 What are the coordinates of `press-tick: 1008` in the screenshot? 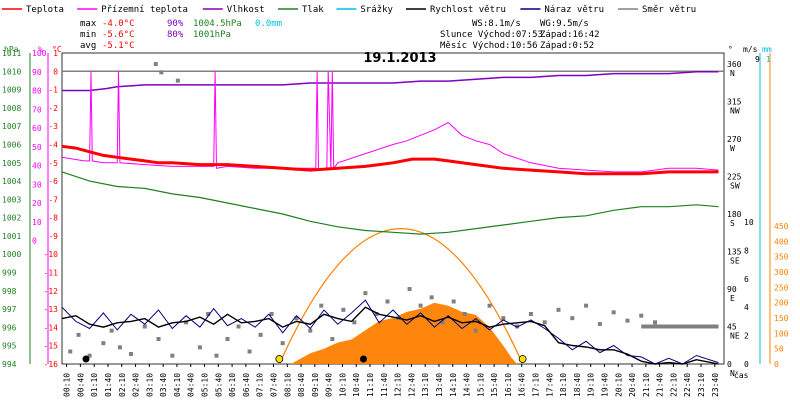 It's located at (11, 108).